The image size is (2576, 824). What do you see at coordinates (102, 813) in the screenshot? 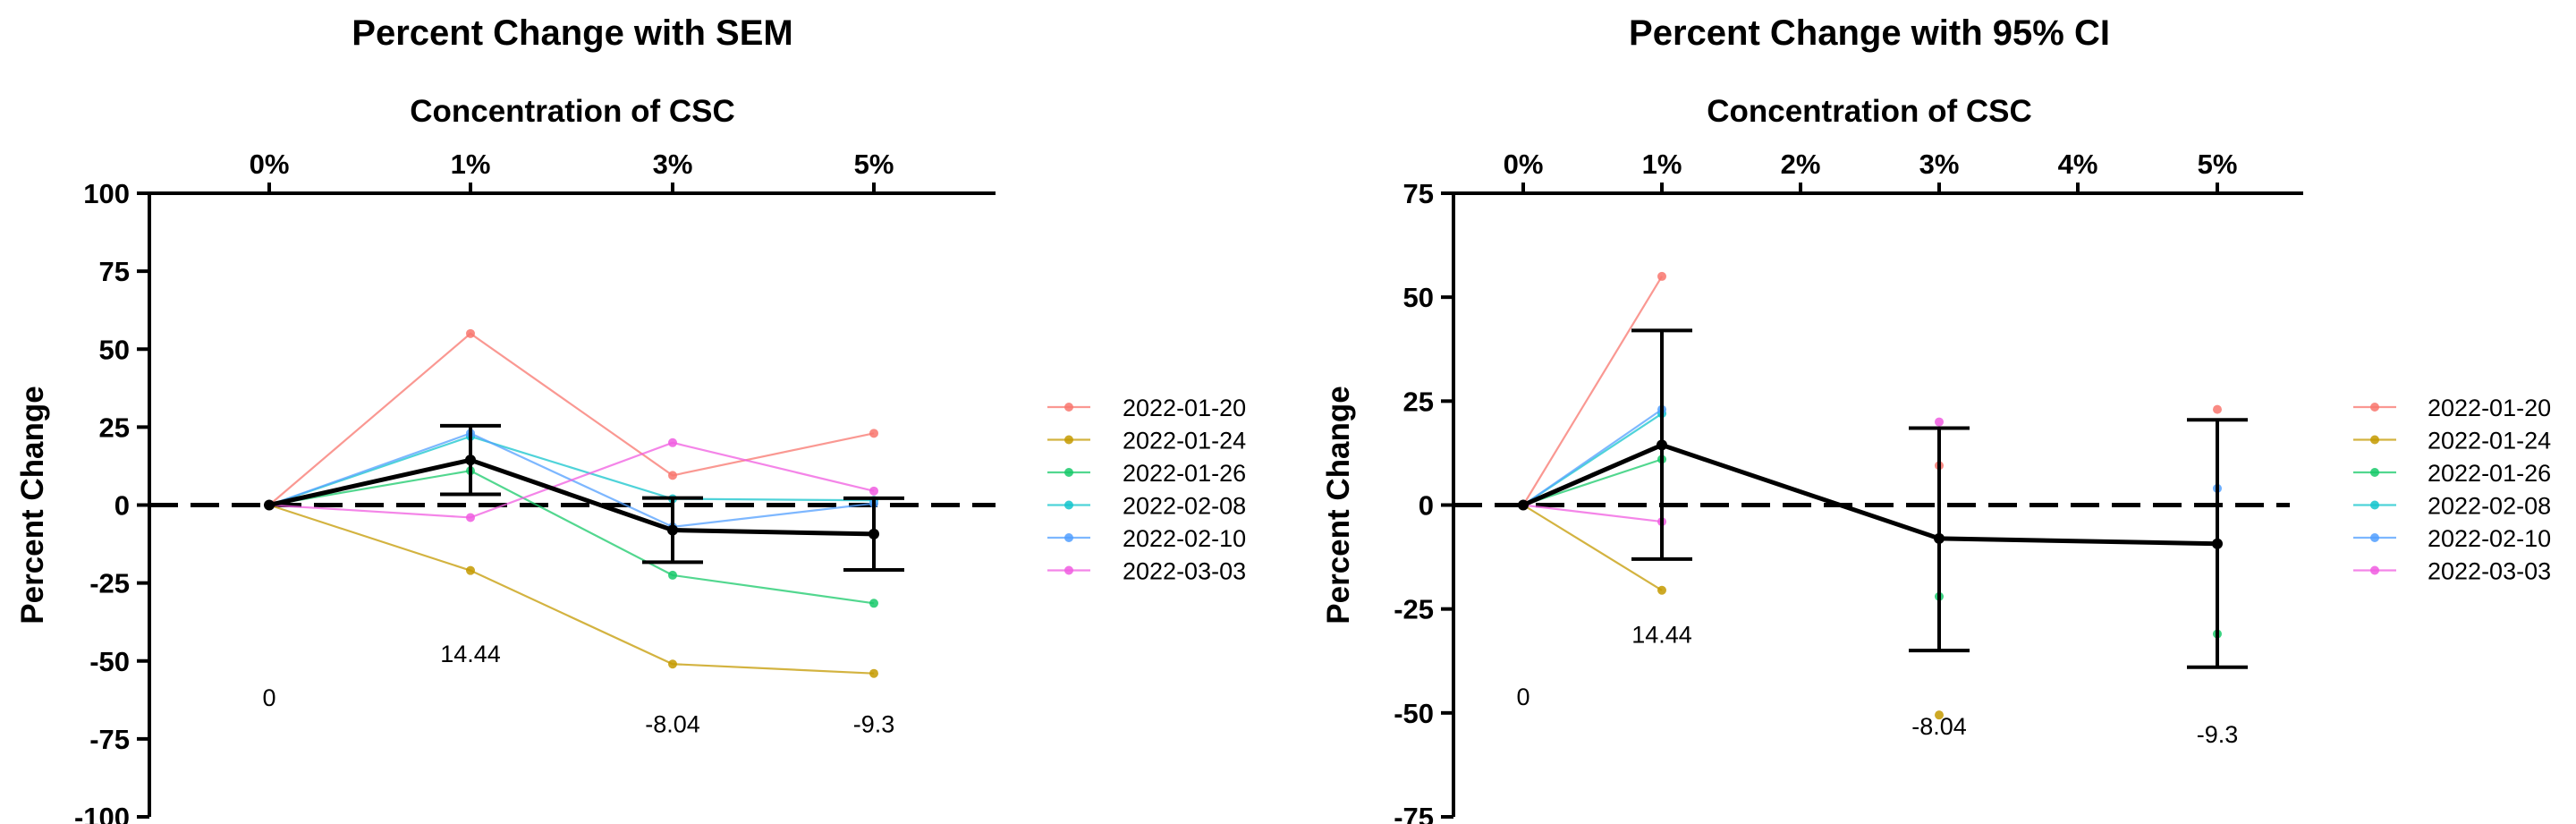
I see `y-tick-label: -100` at bounding box center [102, 813].